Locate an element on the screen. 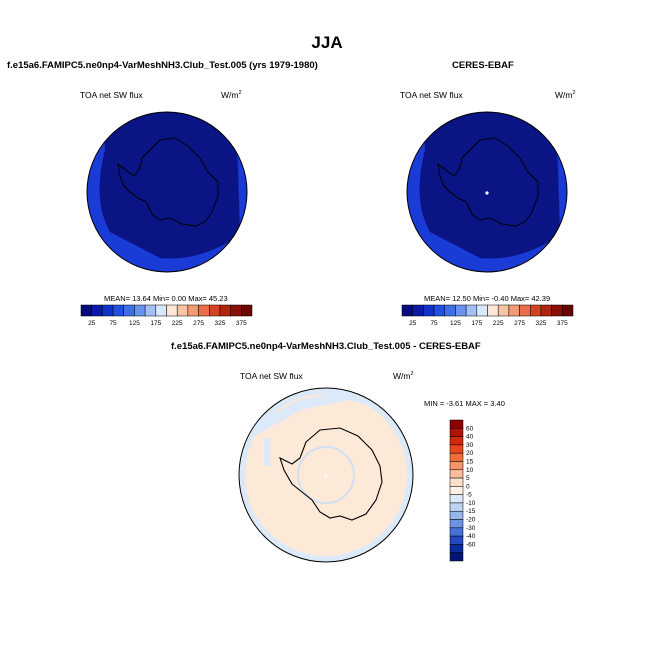 The height and width of the screenshot is (654, 654). panel2-colorbar: 25 75 125 175 225 275 325 375 is located at coordinates (487, 315).